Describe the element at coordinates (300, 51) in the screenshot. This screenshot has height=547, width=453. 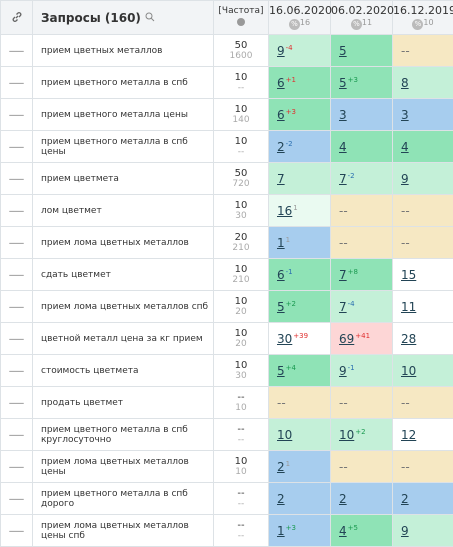
I see `position-cell: 9-4` at that location.